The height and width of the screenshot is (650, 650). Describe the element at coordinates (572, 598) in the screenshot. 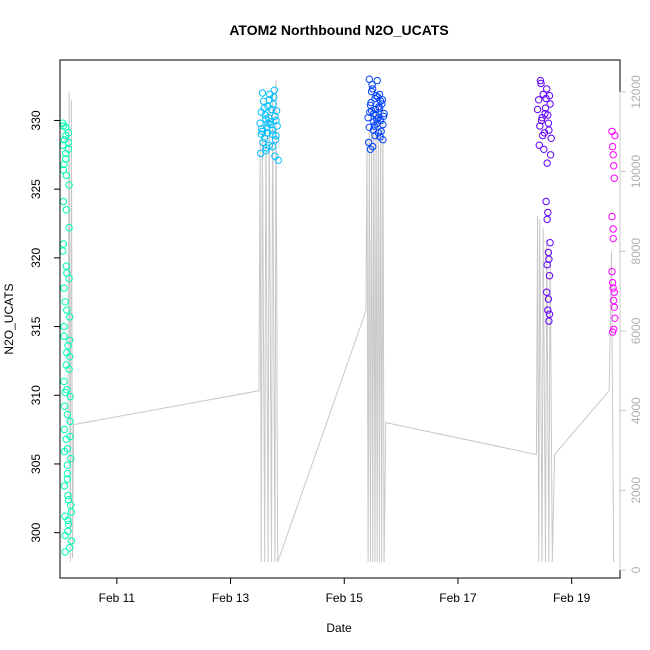

I see `x-tick-label: Feb 19` at that location.